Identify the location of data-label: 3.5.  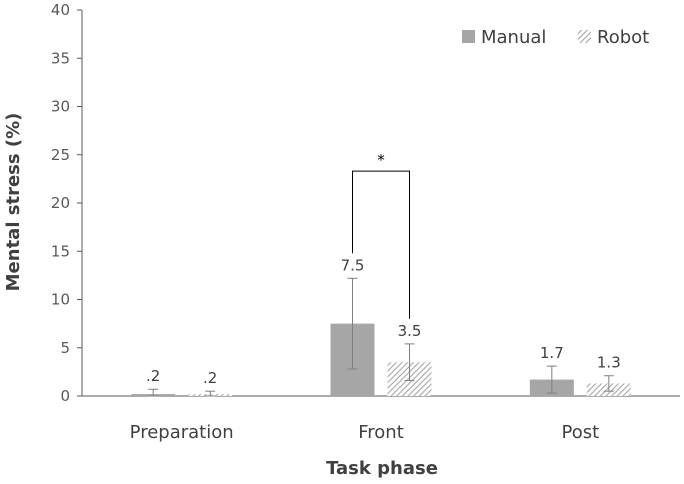
(410, 331).